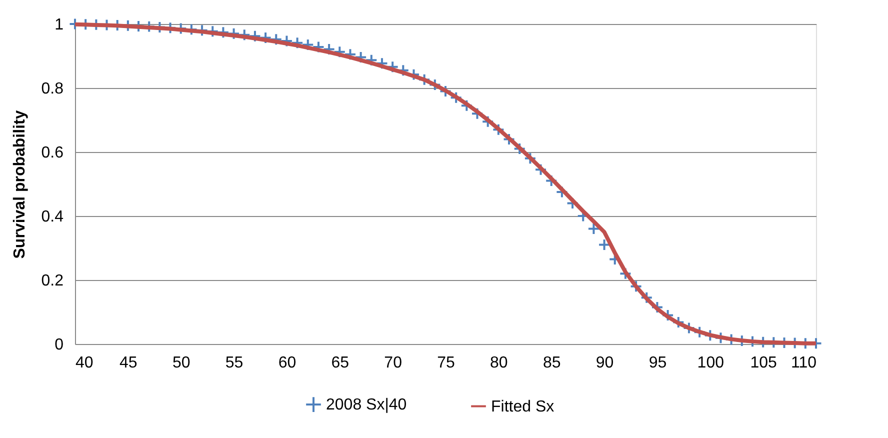 The height and width of the screenshot is (438, 888). Describe the element at coordinates (52, 153) in the screenshot. I see `y-tick-label: 0.6` at that location.